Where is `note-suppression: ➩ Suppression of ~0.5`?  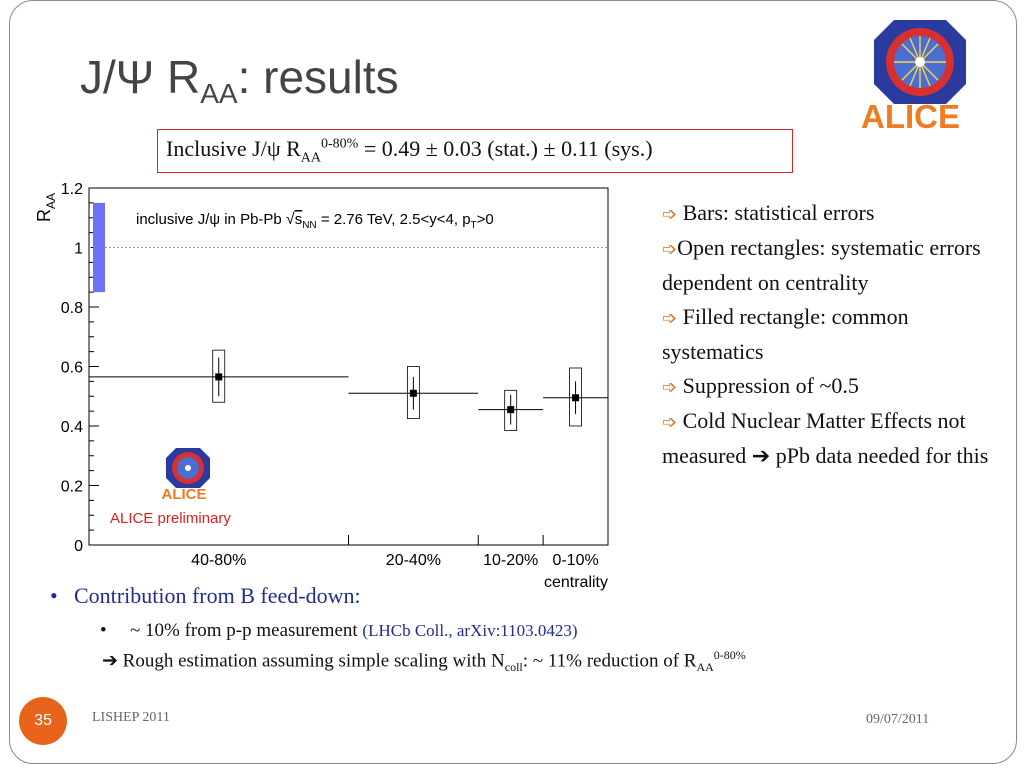
note-suppression: ➩ Suppression of ~0.5 is located at coordinates (760, 385).